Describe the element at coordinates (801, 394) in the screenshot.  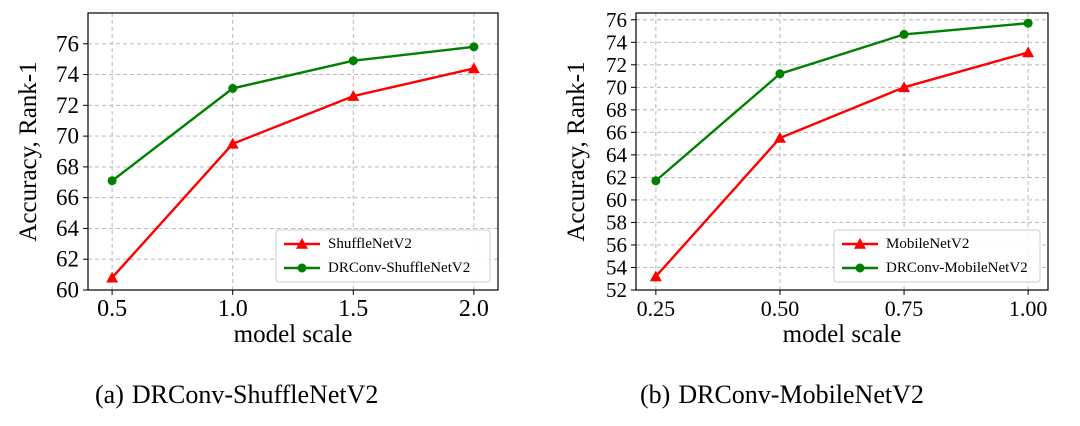
I see `caption-b-text: DRConv-MobileNetV2` at that location.